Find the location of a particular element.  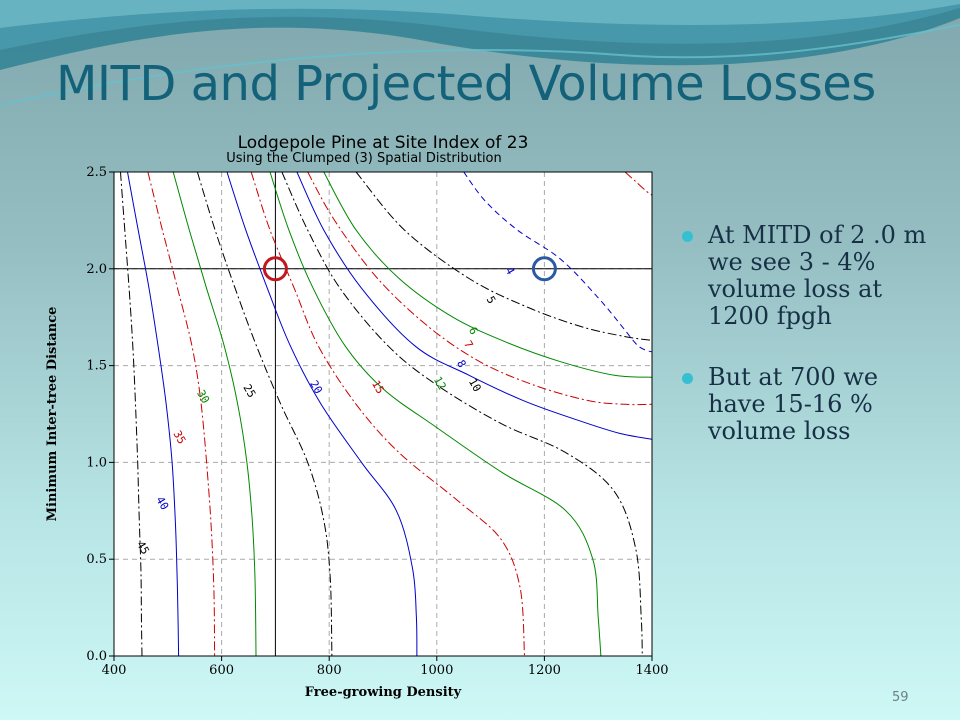

blue-circle-marker is located at coordinates (544, 269).